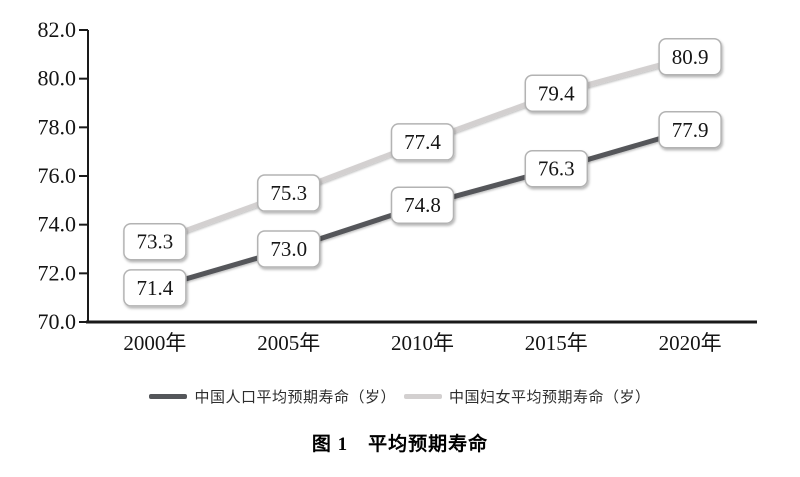 The width and height of the screenshot is (800, 477). Describe the element at coordinates (57, 272) in the screenshot. I see `y-tick-label: 72.0` at that location.